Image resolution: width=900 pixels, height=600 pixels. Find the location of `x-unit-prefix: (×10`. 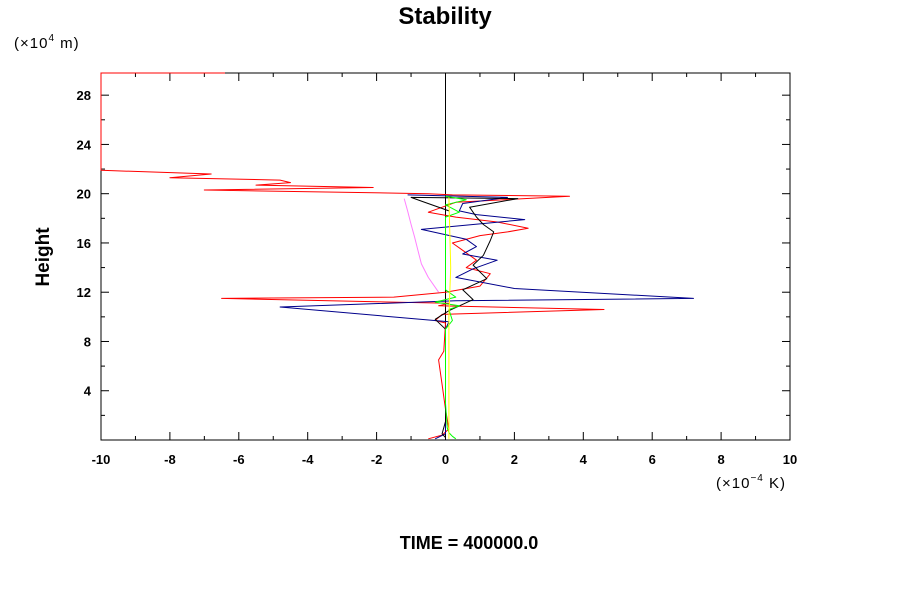

x-unit-prefix: (×10 is located at coordinates (733, 483).